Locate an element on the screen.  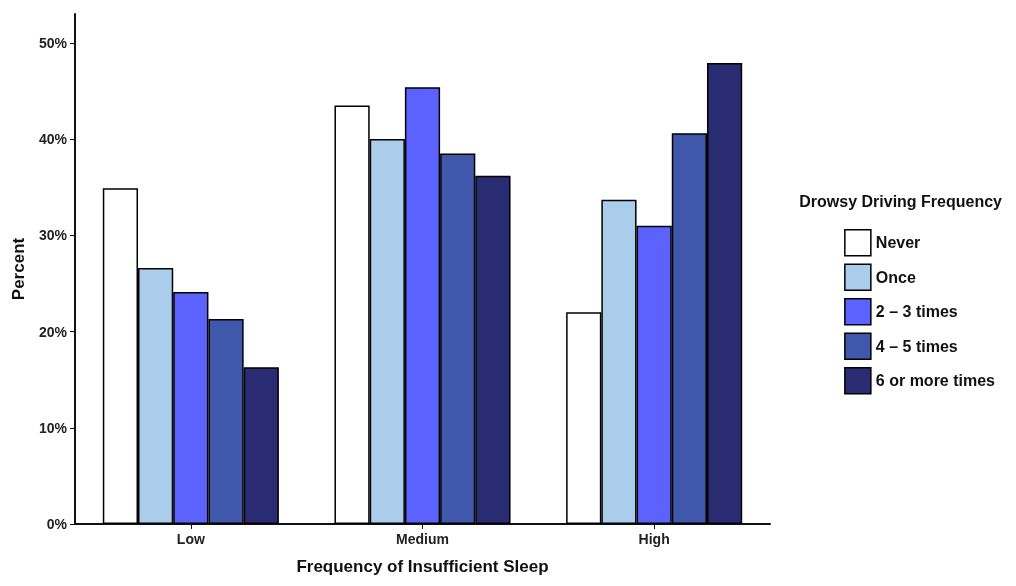
x-tick-label: Medium is located at coordinates (422, 539).